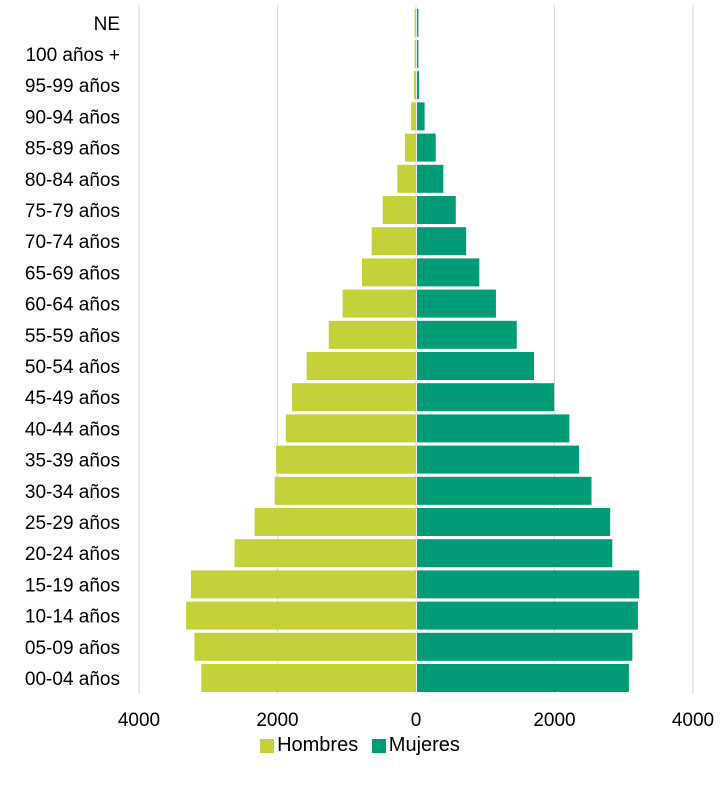 Image resolution: width=720 pixels, height=790 pixels. I want to click on category-label: 40-44 años, so click(72, 429).